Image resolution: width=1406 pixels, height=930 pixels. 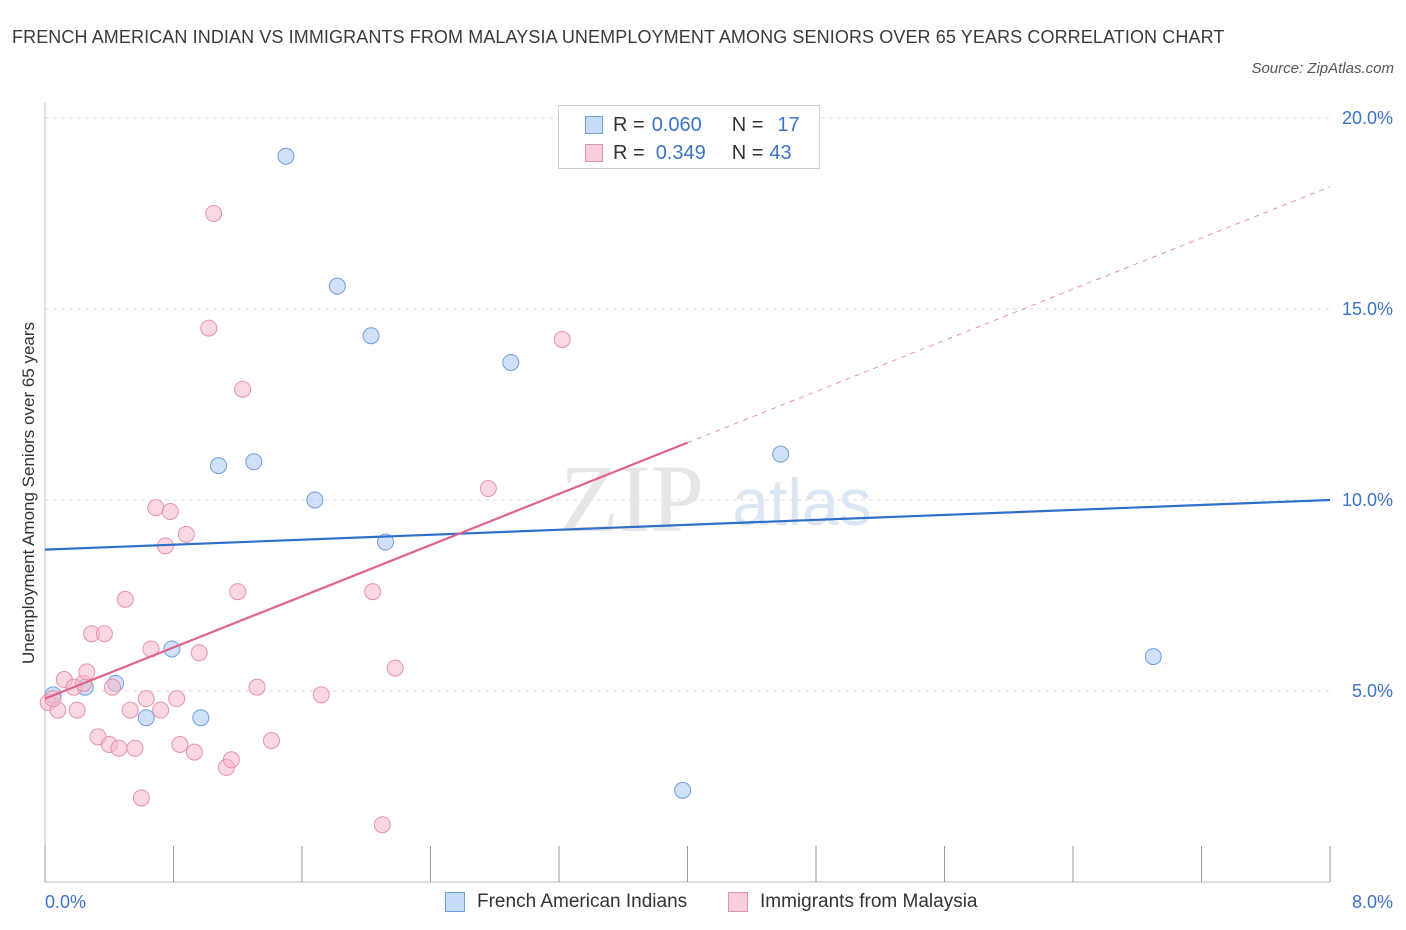 I want to click on y-tick-label: 15.0%, so click(x=1367, y=309).